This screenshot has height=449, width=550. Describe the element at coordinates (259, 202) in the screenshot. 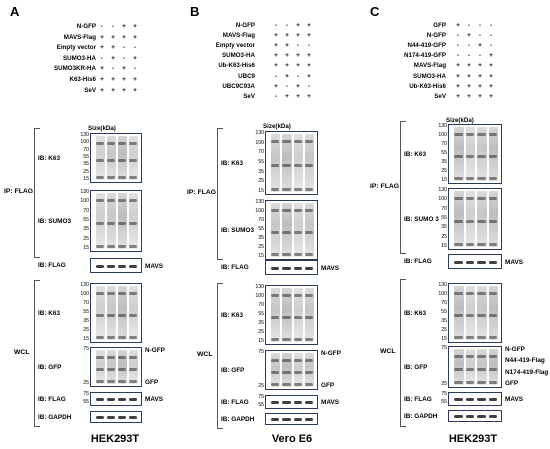

I see `mw-label: 130` at that location.